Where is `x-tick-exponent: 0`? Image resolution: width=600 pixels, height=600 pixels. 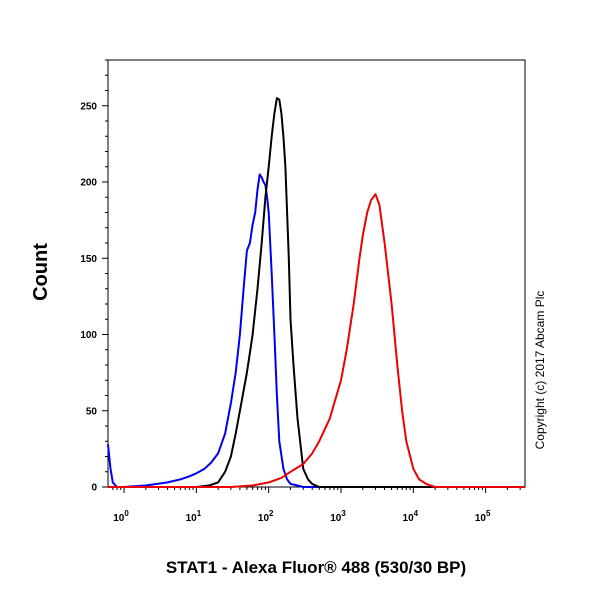
x-tick-exponent: 0 is located at coordinates (126, 513).